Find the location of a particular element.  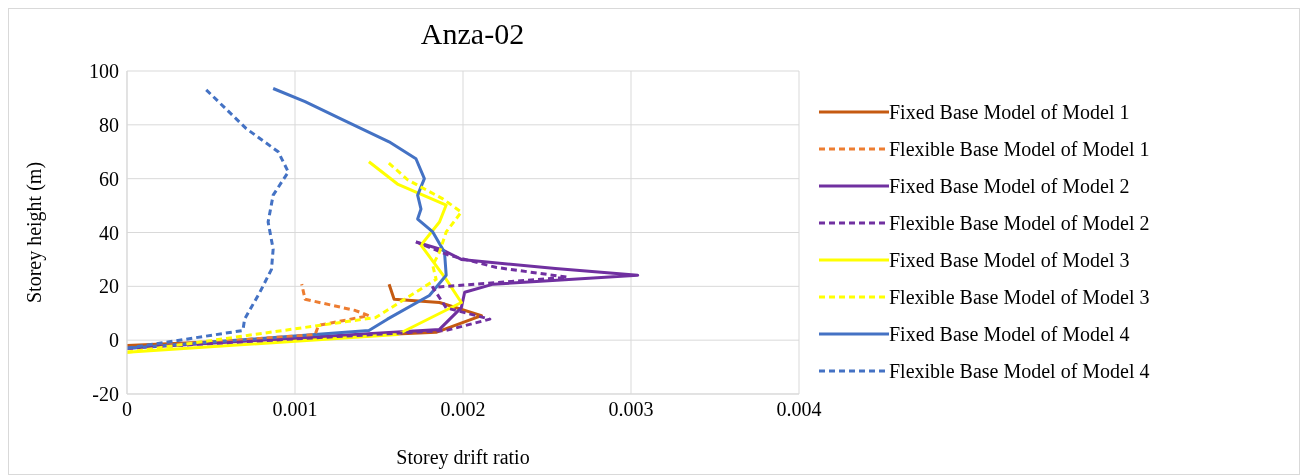

legend-label: Fixed Base Model of Model 3 is located at coordinates (1009, 260).